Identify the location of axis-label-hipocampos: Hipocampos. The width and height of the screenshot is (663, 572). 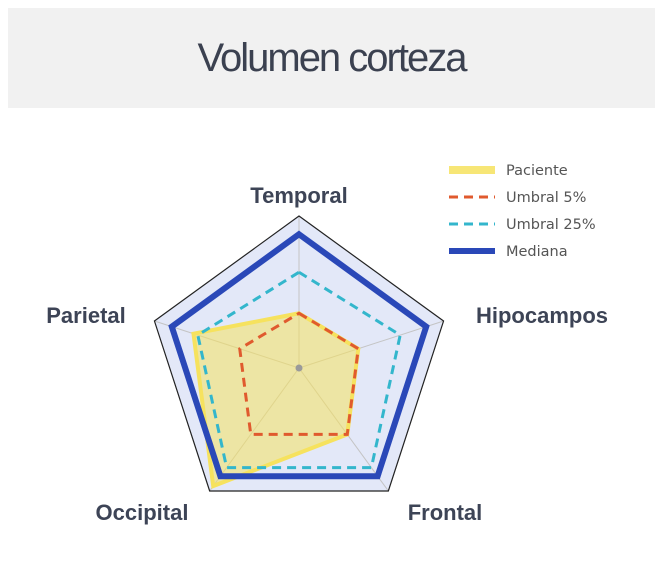
(542, 315).